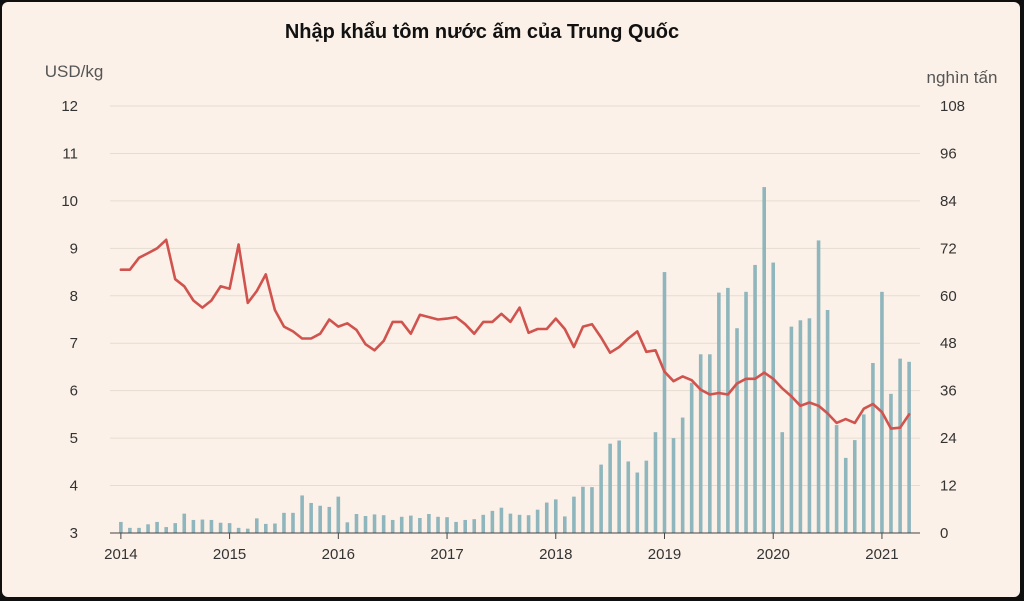  Describe the element at coordinates (446, 554) in the screenshot. I see `x-tick-label: 2017` at that location.